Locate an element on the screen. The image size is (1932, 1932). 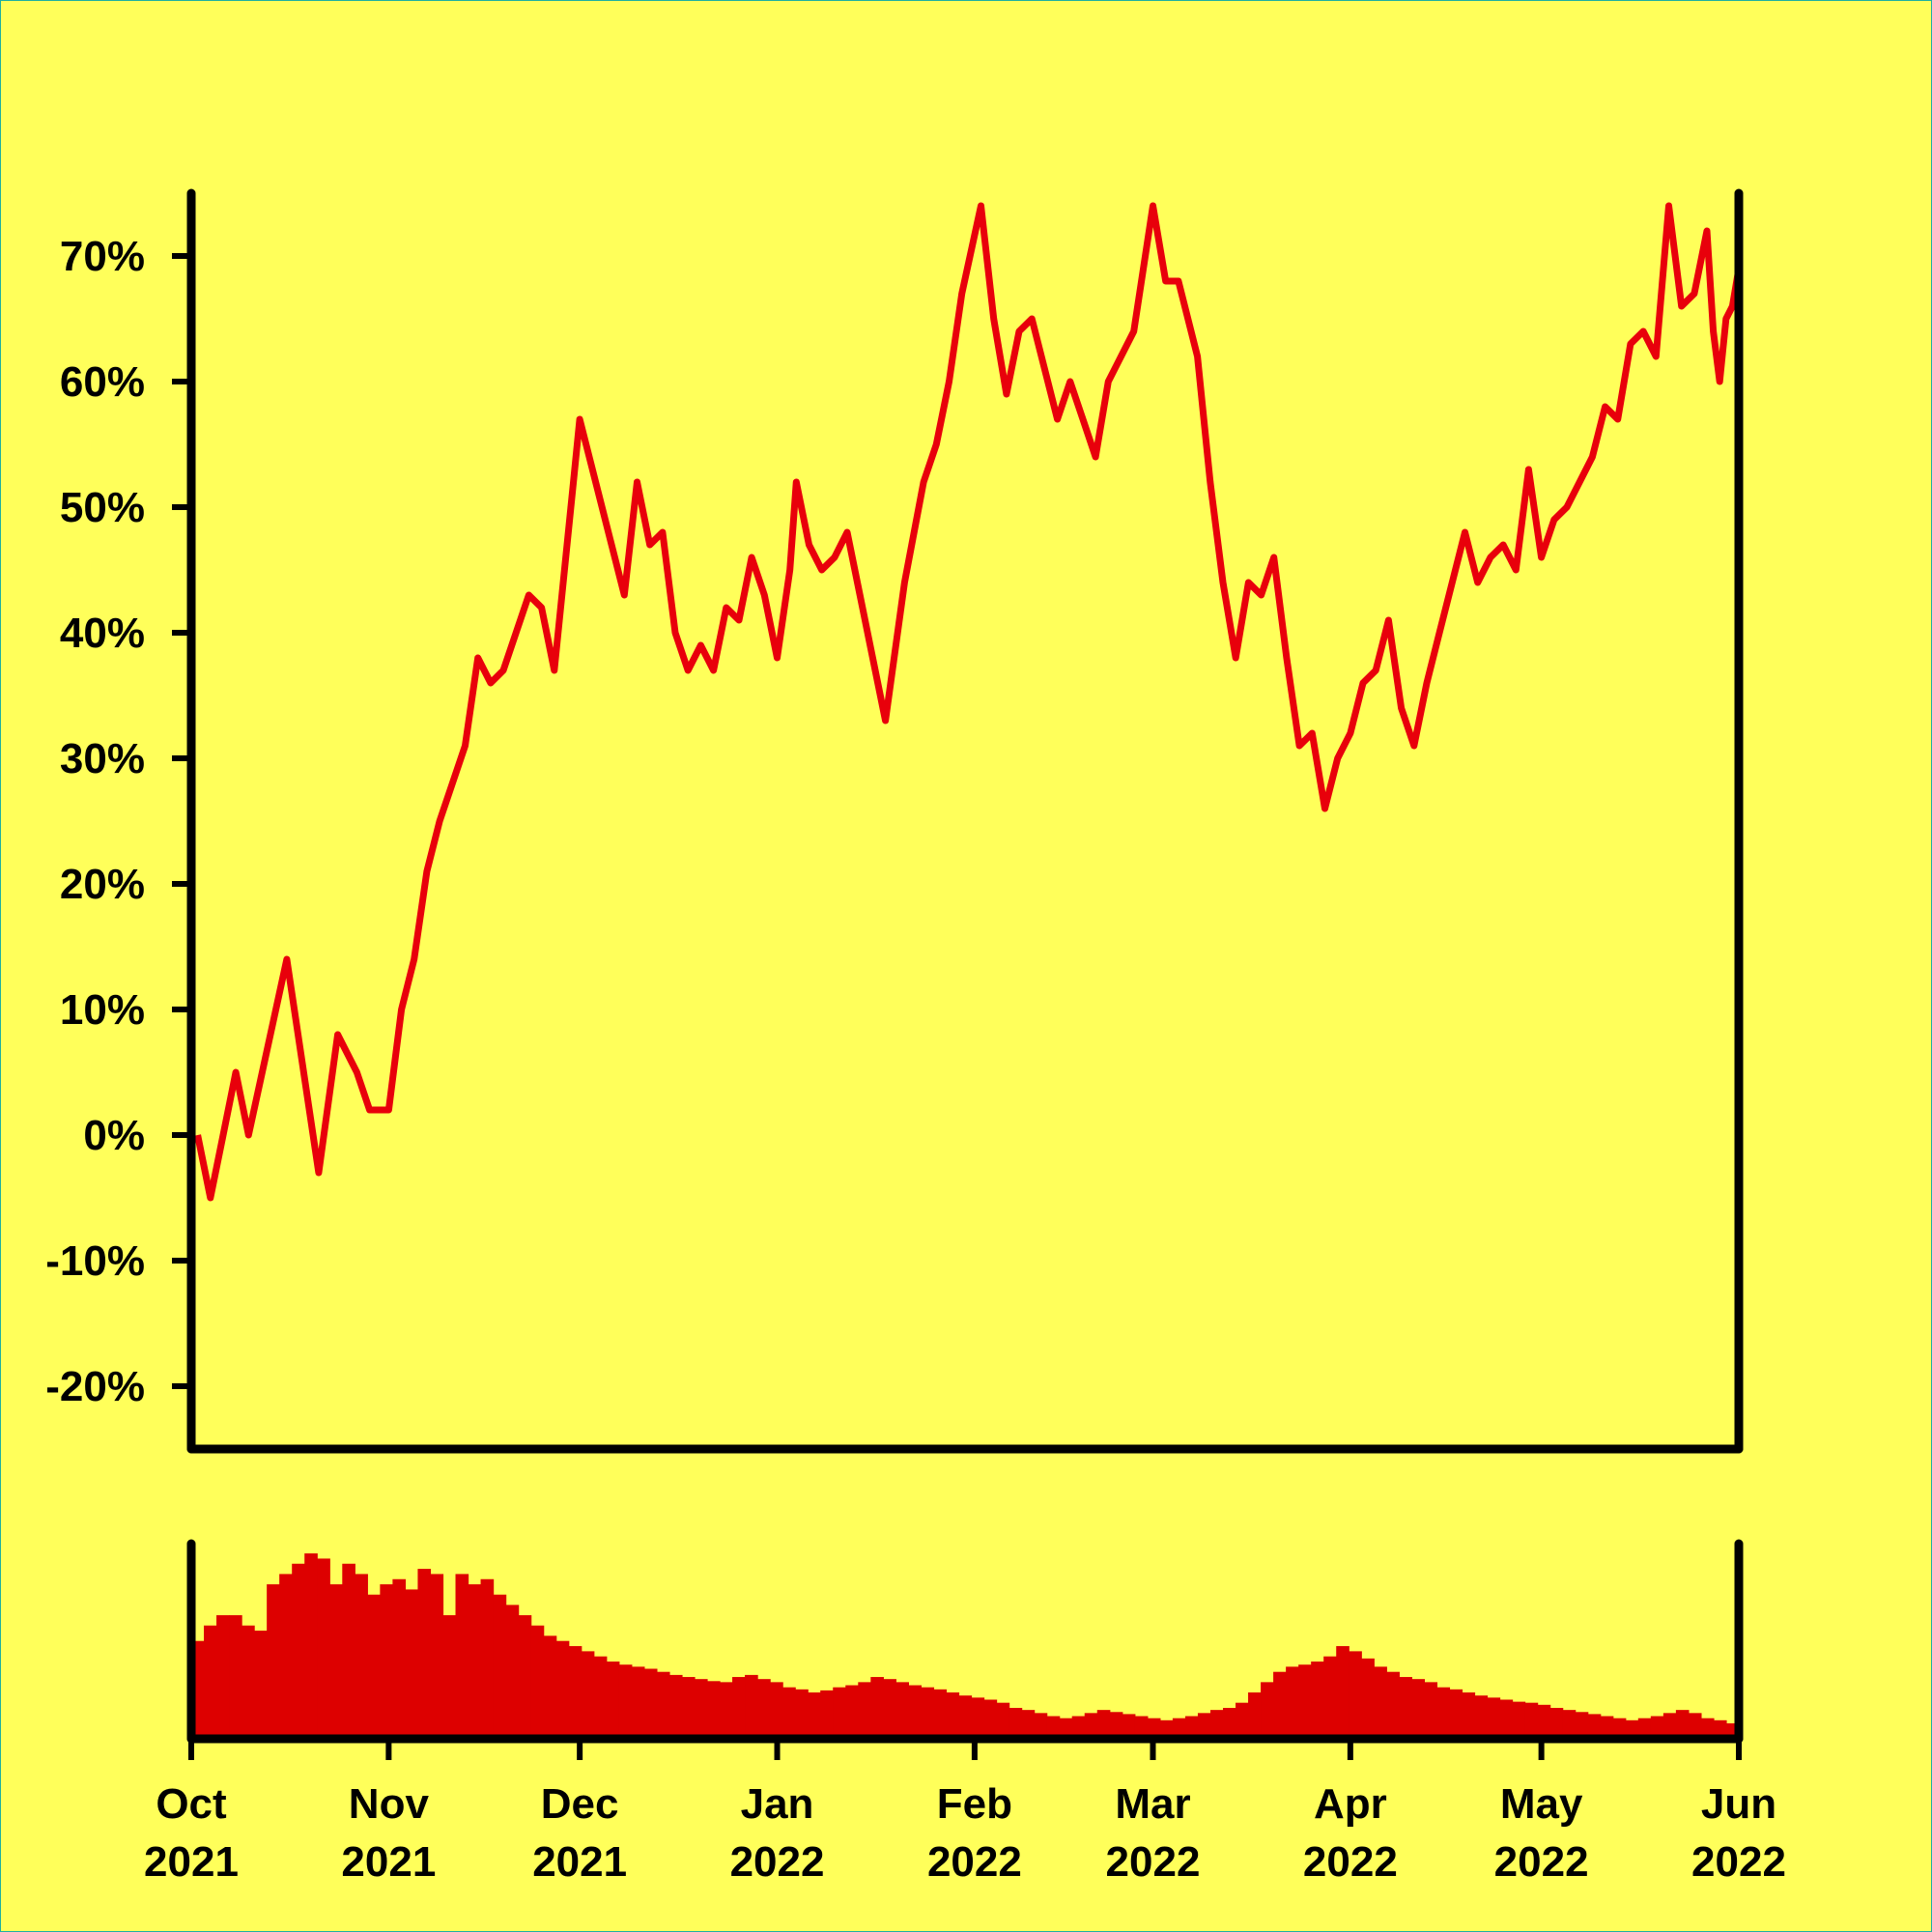
y-tick-label: 70% is located at coordinates (102, 256).